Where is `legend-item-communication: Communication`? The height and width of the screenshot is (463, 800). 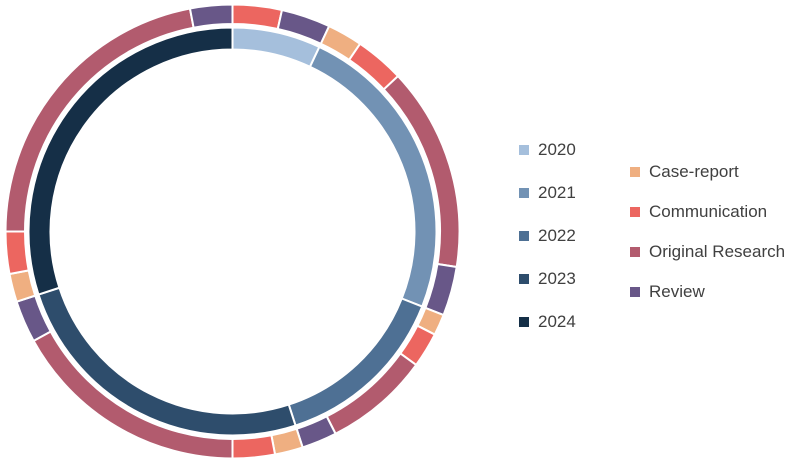 legend-item-communication: Communication is located at coordinates (707, 211).